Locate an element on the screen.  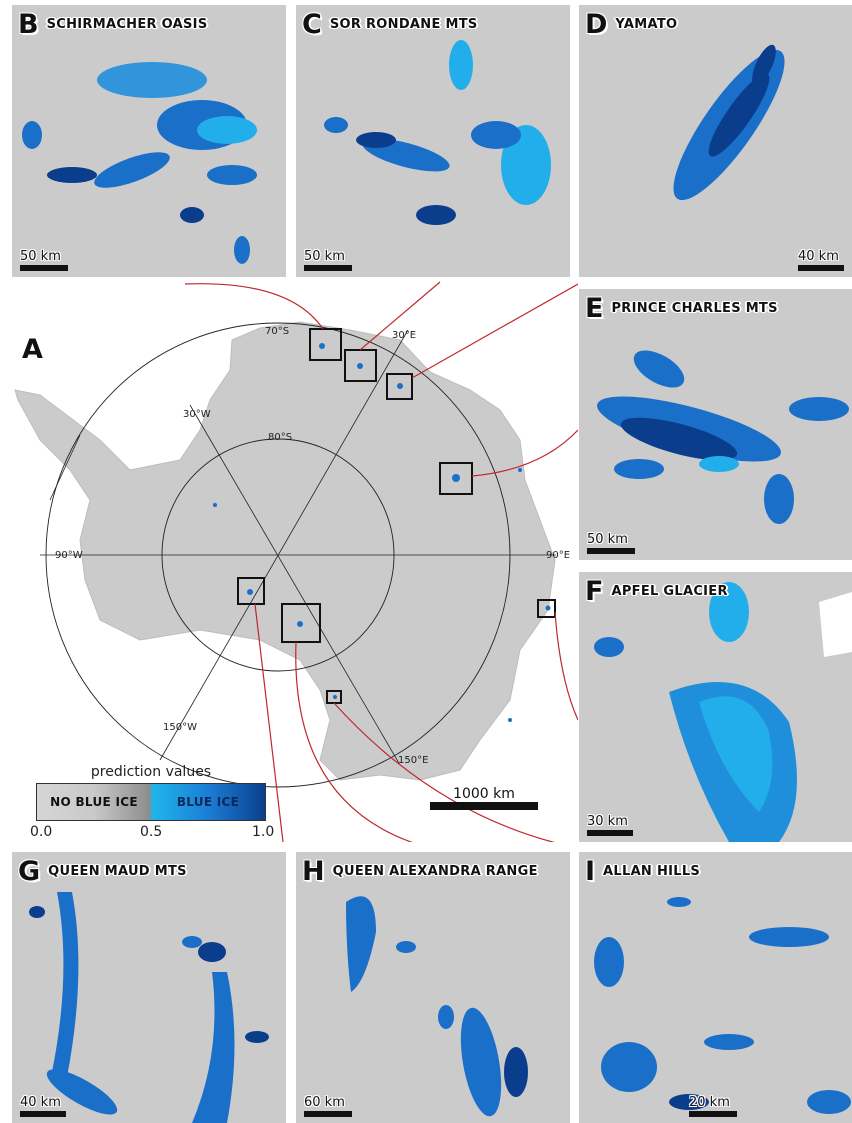
box-h is located at coordinates (301, 623).